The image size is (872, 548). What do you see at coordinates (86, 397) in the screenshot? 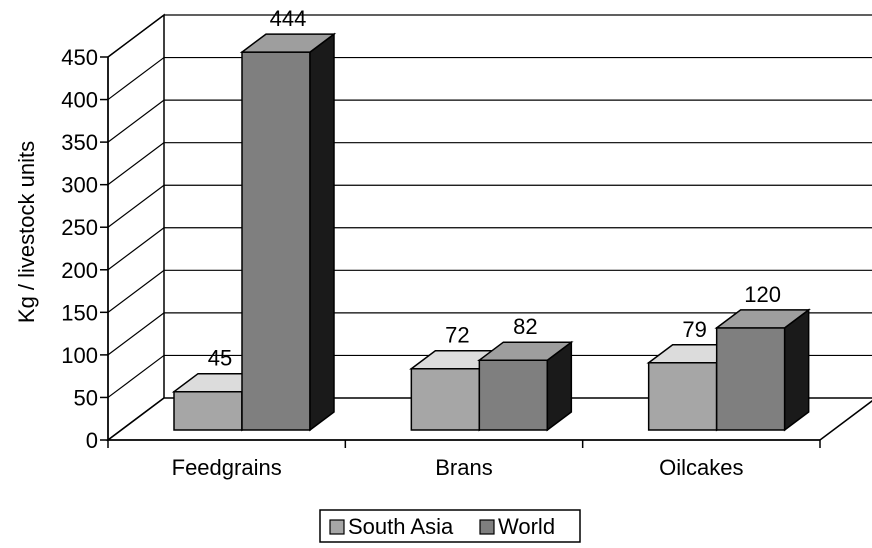
I see `y-tick-label: 50` at bounding box center [86, 397].